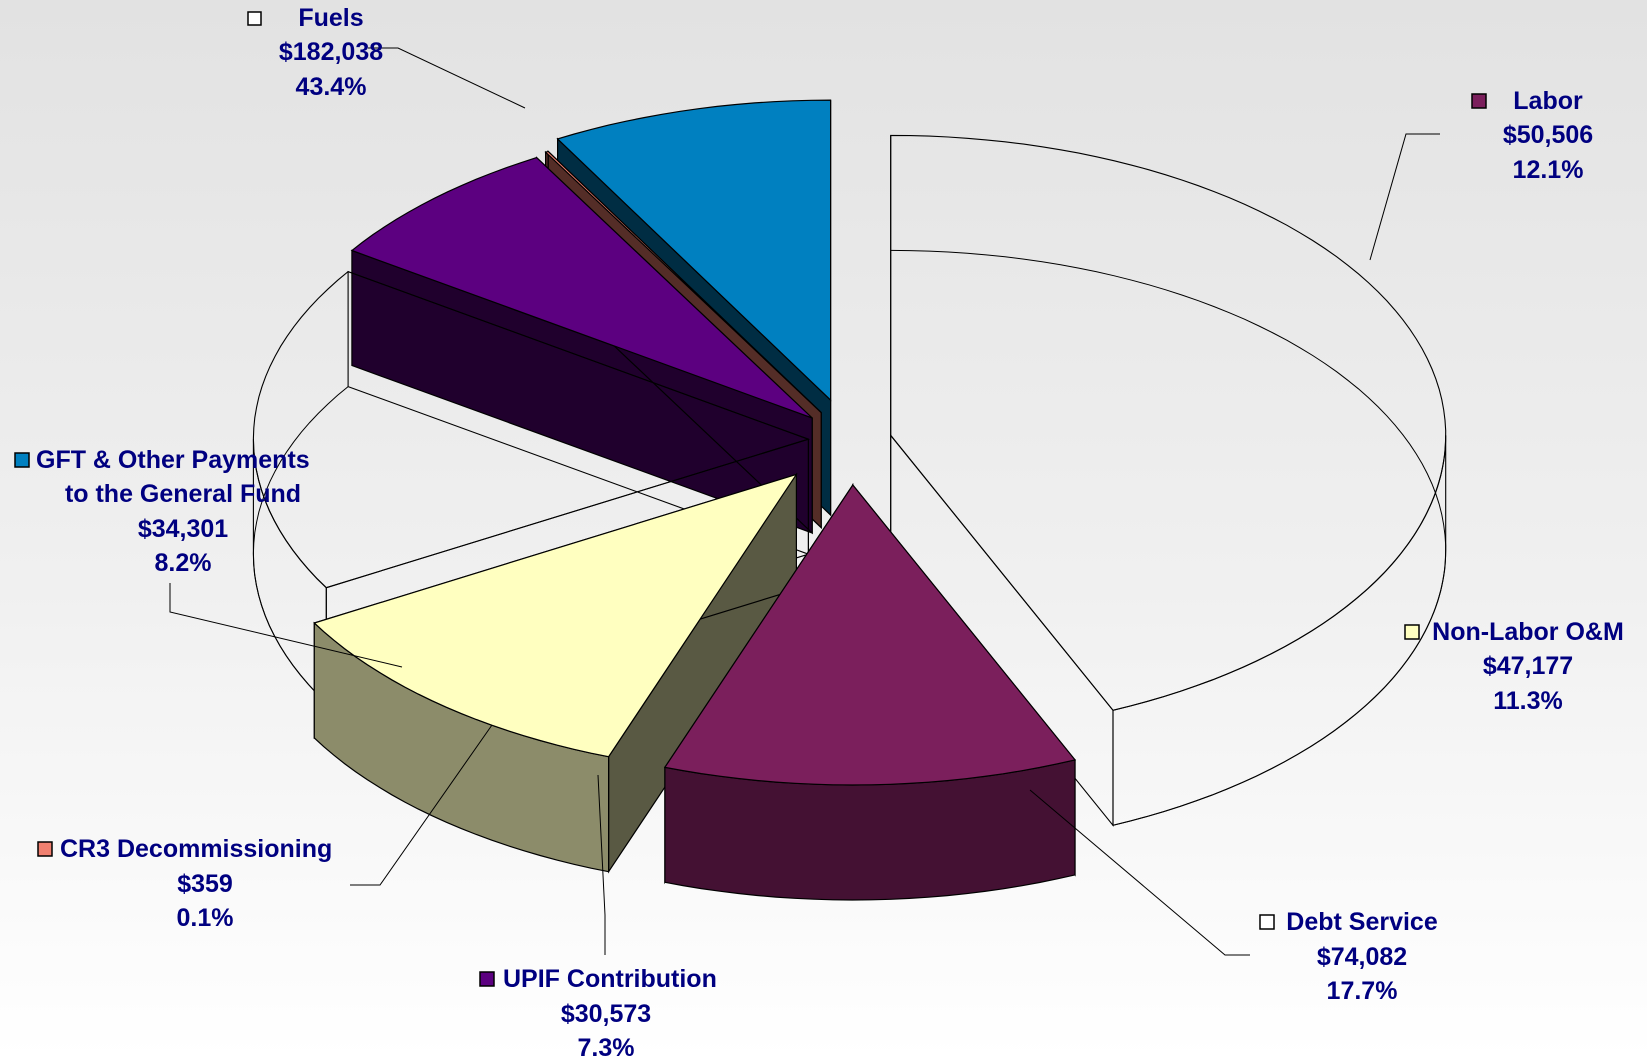  Describe the element at coordinates (205, 918) in the screenshot. I see `label-cr3-decommissioning-percent: 0.1%` at that location.